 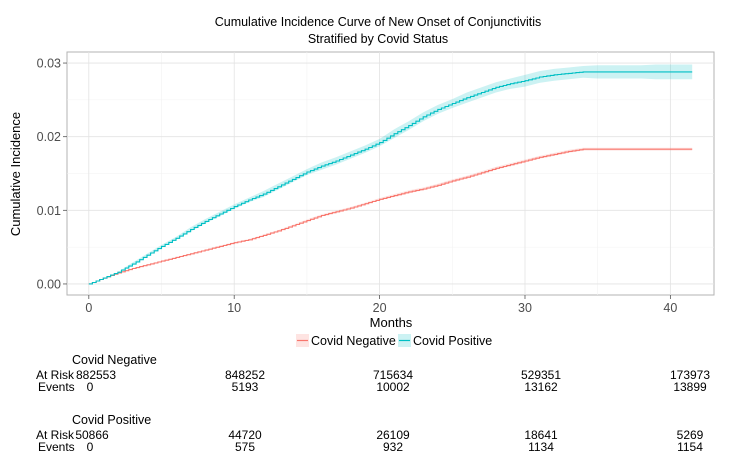 What do you see at coordinates (541, 435) in the screenshot?
I see `at-risk-value: 18641` at bounding box center [541, 435].